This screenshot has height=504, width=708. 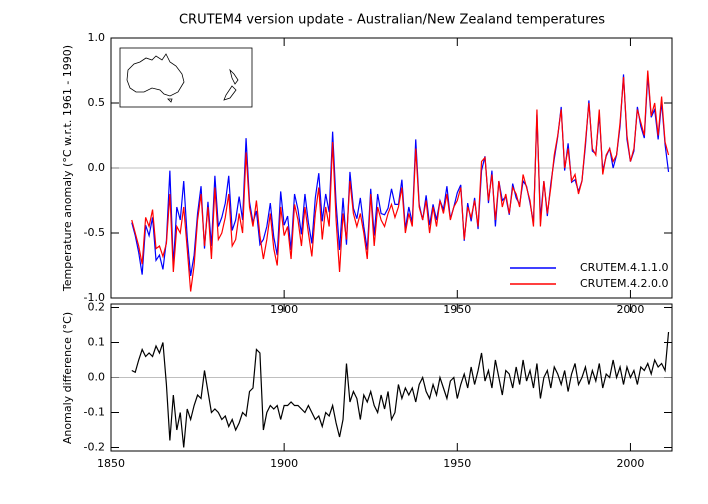 What do you see at coordinates (457, 463) in the screenshot?
I see `x-tick-label: 1950` at bounding box center [457, 463].